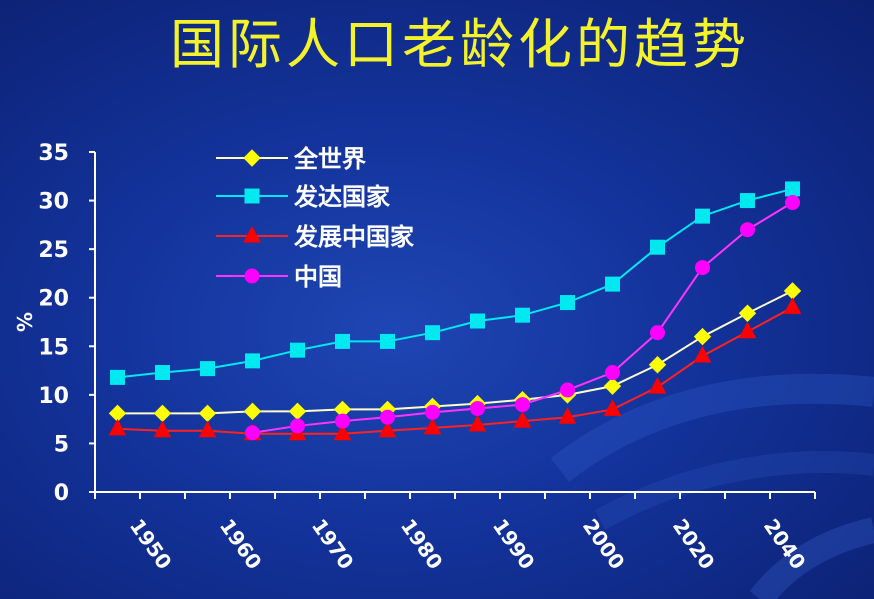  What do you see at coordinates (604, 543) in the screenshot?
I see `x-tick-label: 2000` at bounding box center [604, 543].